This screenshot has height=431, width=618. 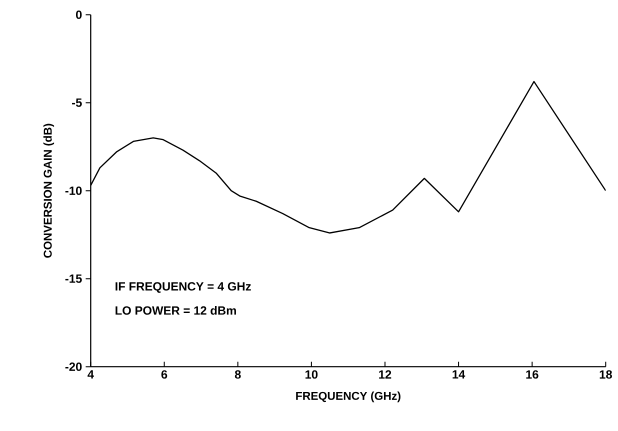 I want to click on x-tick-label: 18, so click(x=606, y=374).